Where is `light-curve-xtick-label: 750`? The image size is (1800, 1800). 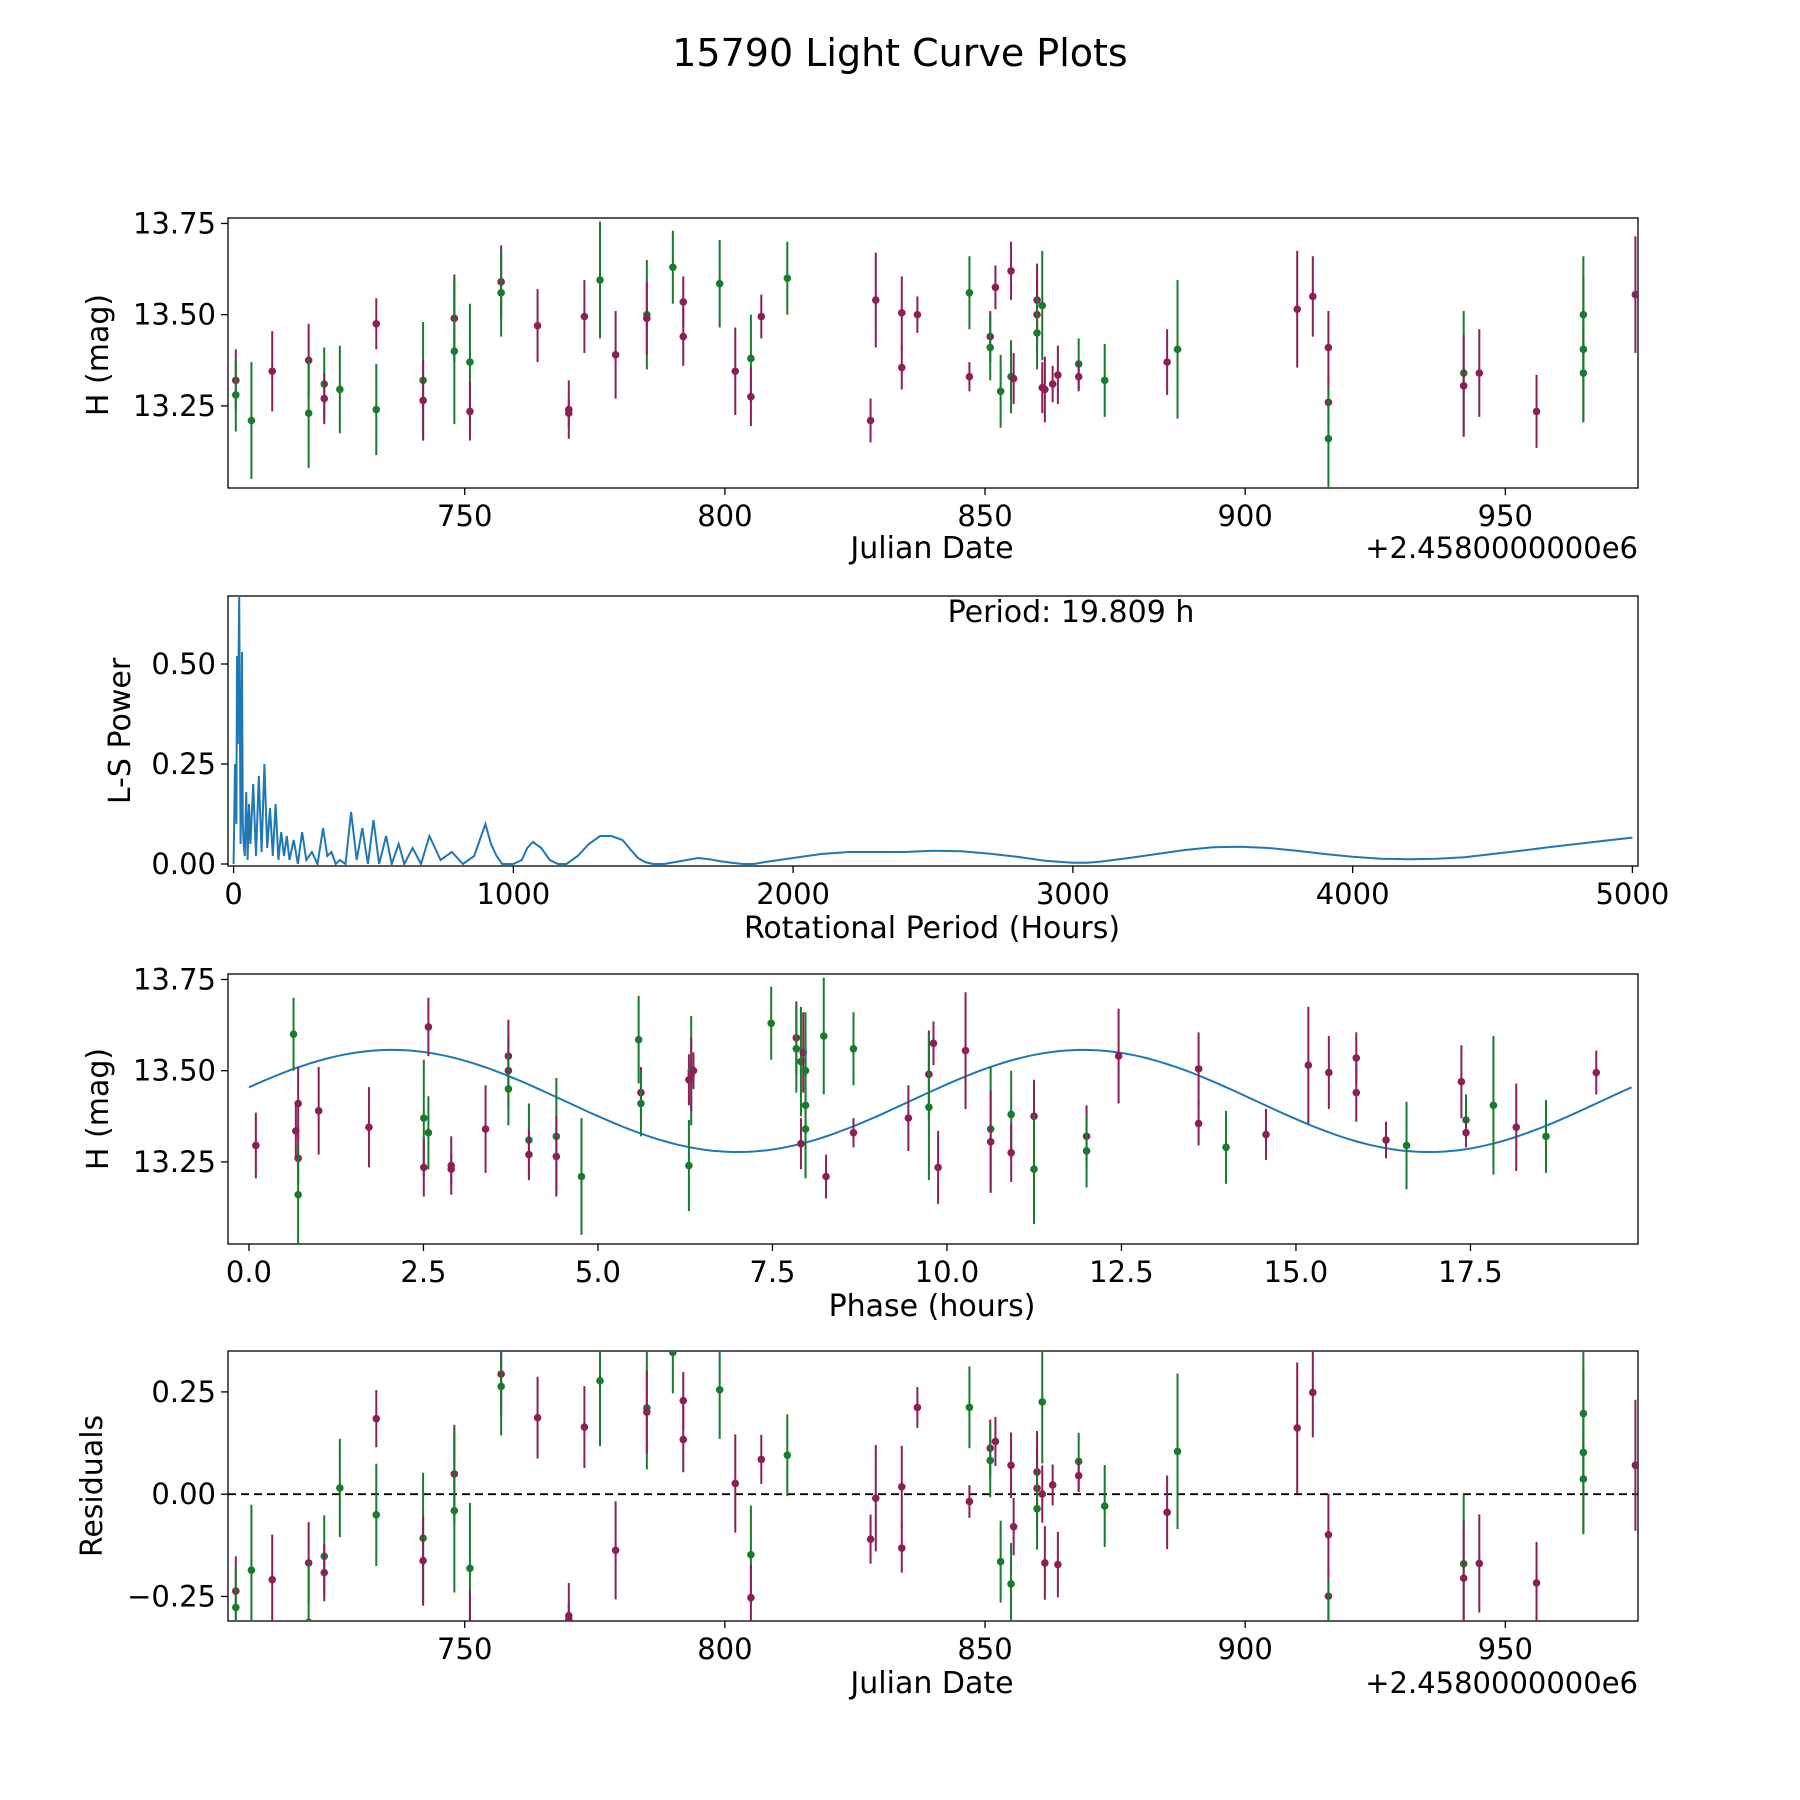
light-curve-xtick-label: 750 is located at coordinates (464, 516).